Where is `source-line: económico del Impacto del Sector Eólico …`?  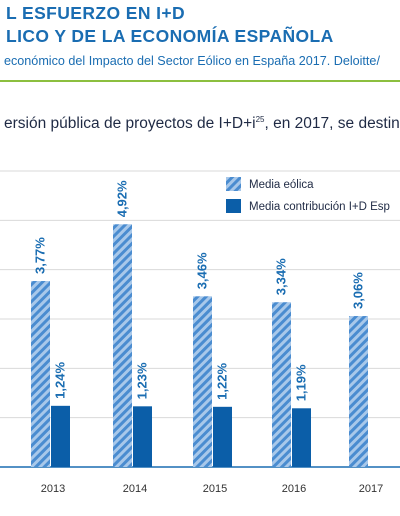 source-line: económico del Impacto del Sector Eólico … is located at coordinates (192, 61).